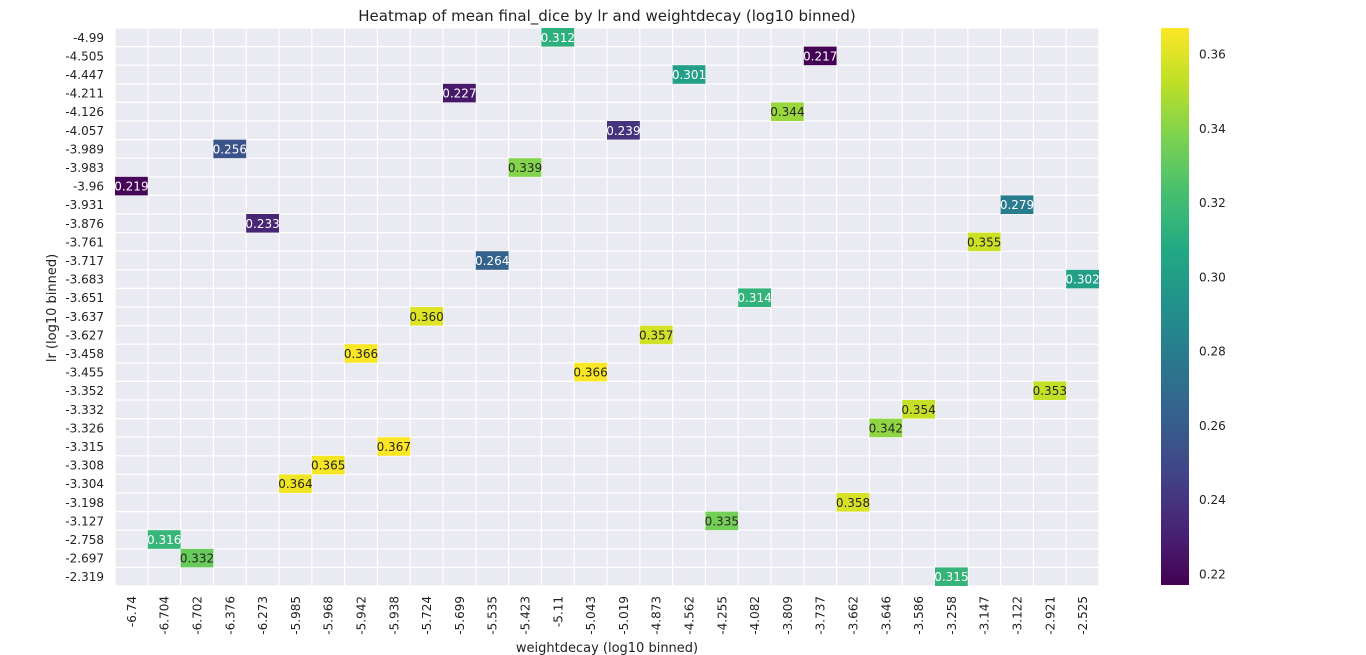 The height and width of the screenshot is (655, 1366). What do you see at coordinates (1212, 129) in the screenshot?
I see `colorbar-tick-label: 0.34` at bounding box center [1212, 129].